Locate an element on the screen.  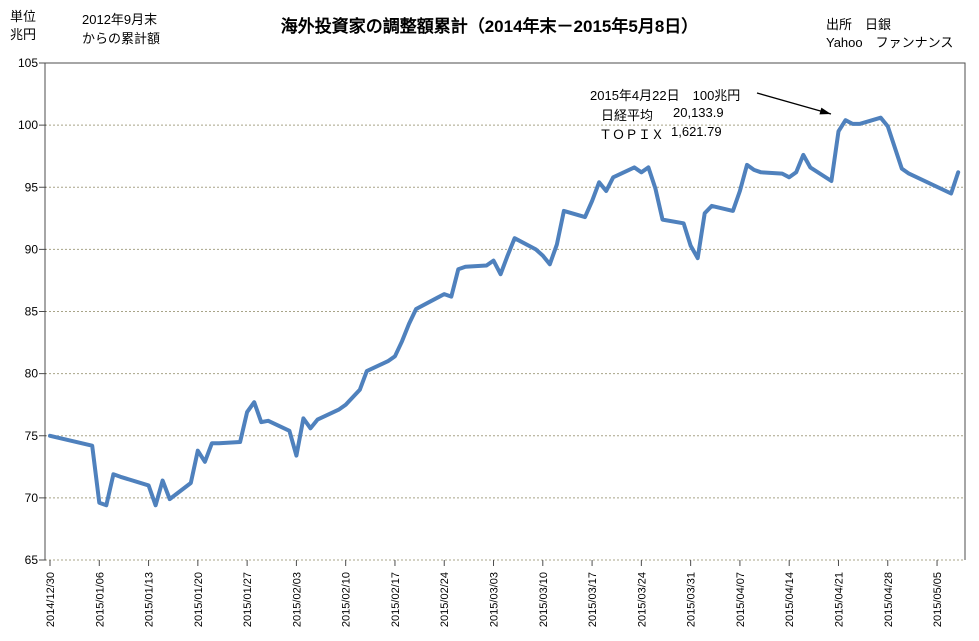
annotation-nikkei-label: 日経平均 is located at coordinates (627, 115).